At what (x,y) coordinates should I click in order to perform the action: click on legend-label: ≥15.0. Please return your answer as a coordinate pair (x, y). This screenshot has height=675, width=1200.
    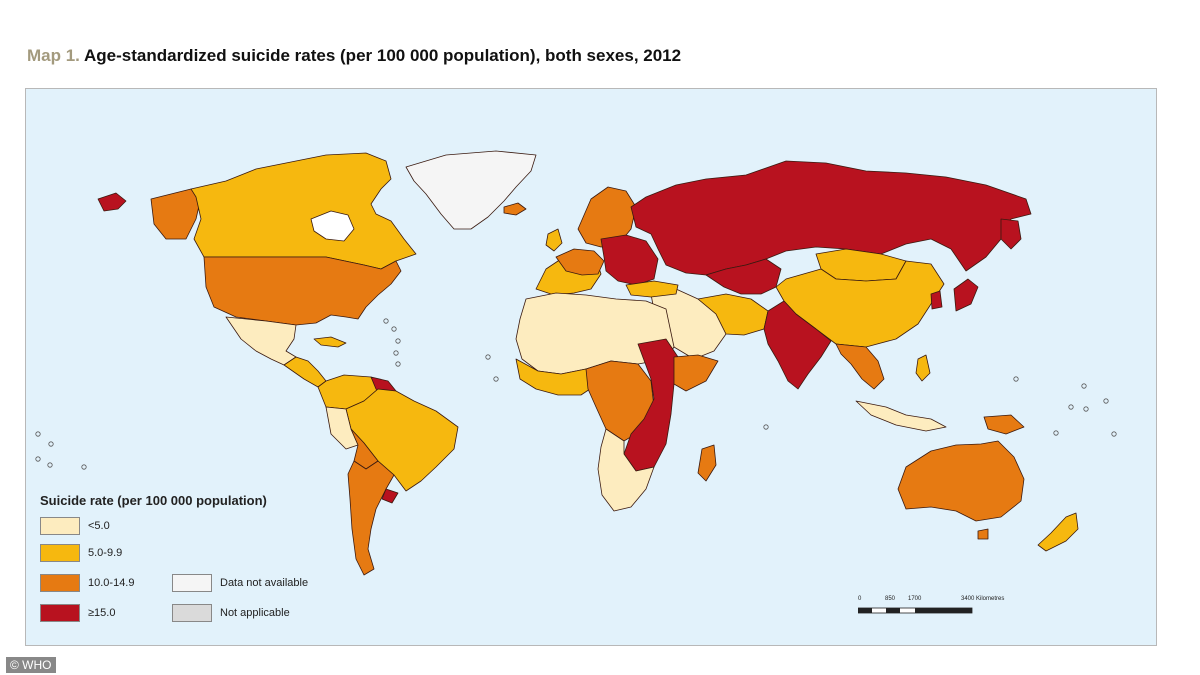
    Looking at the image, I should click on (102, 613).